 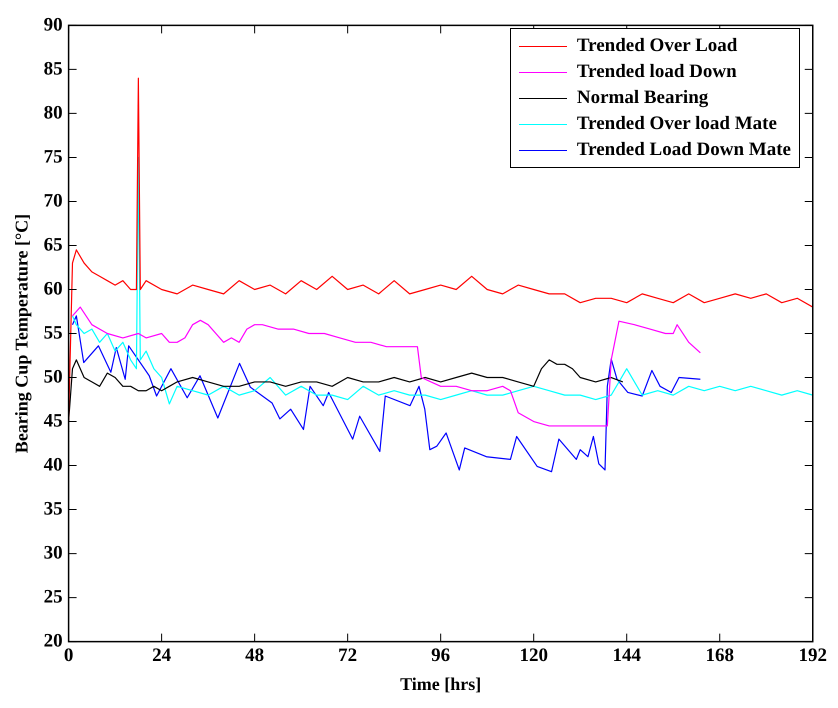 What do you see at coordinates (719, 655) in the screenshot?
I see `x-tick-label: 168` at bounding box center [719, 655].